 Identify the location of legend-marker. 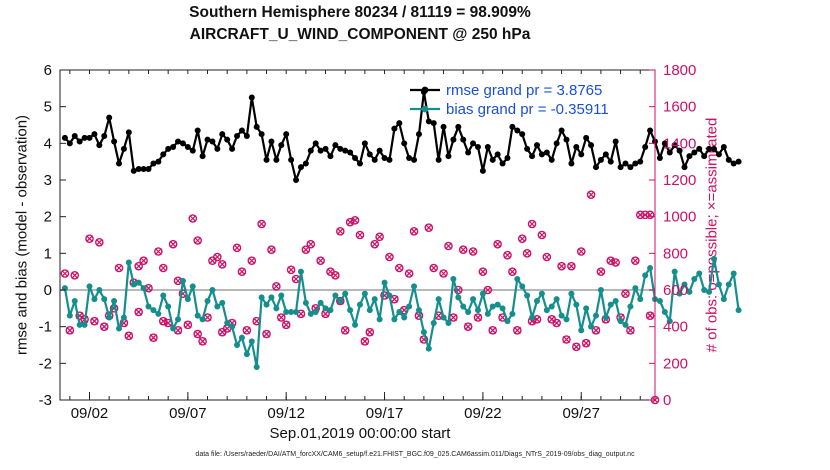
(425, 90).